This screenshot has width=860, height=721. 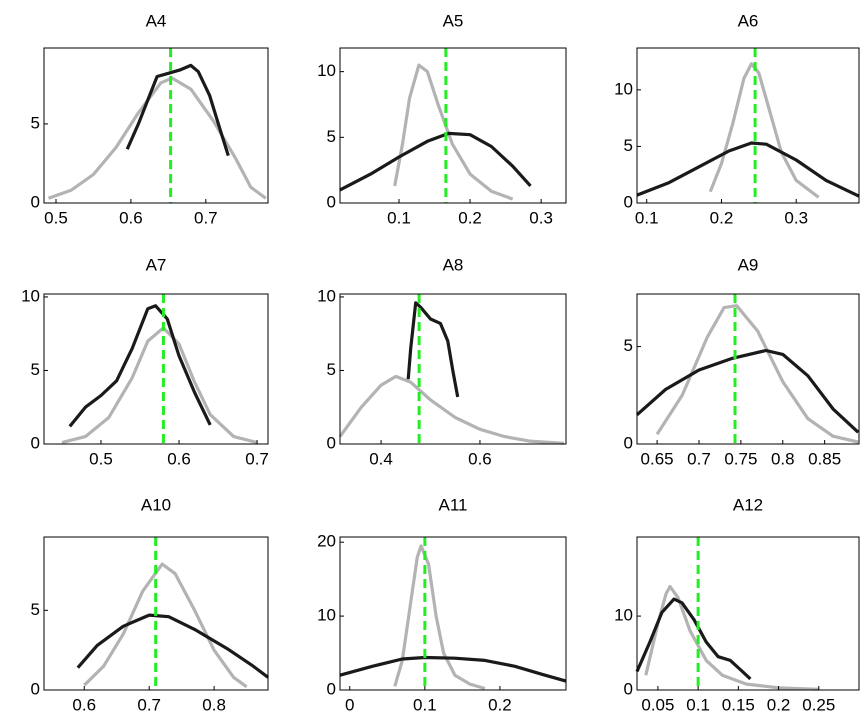 I want to click on chart-title: A9, so click(x=748, y=264).